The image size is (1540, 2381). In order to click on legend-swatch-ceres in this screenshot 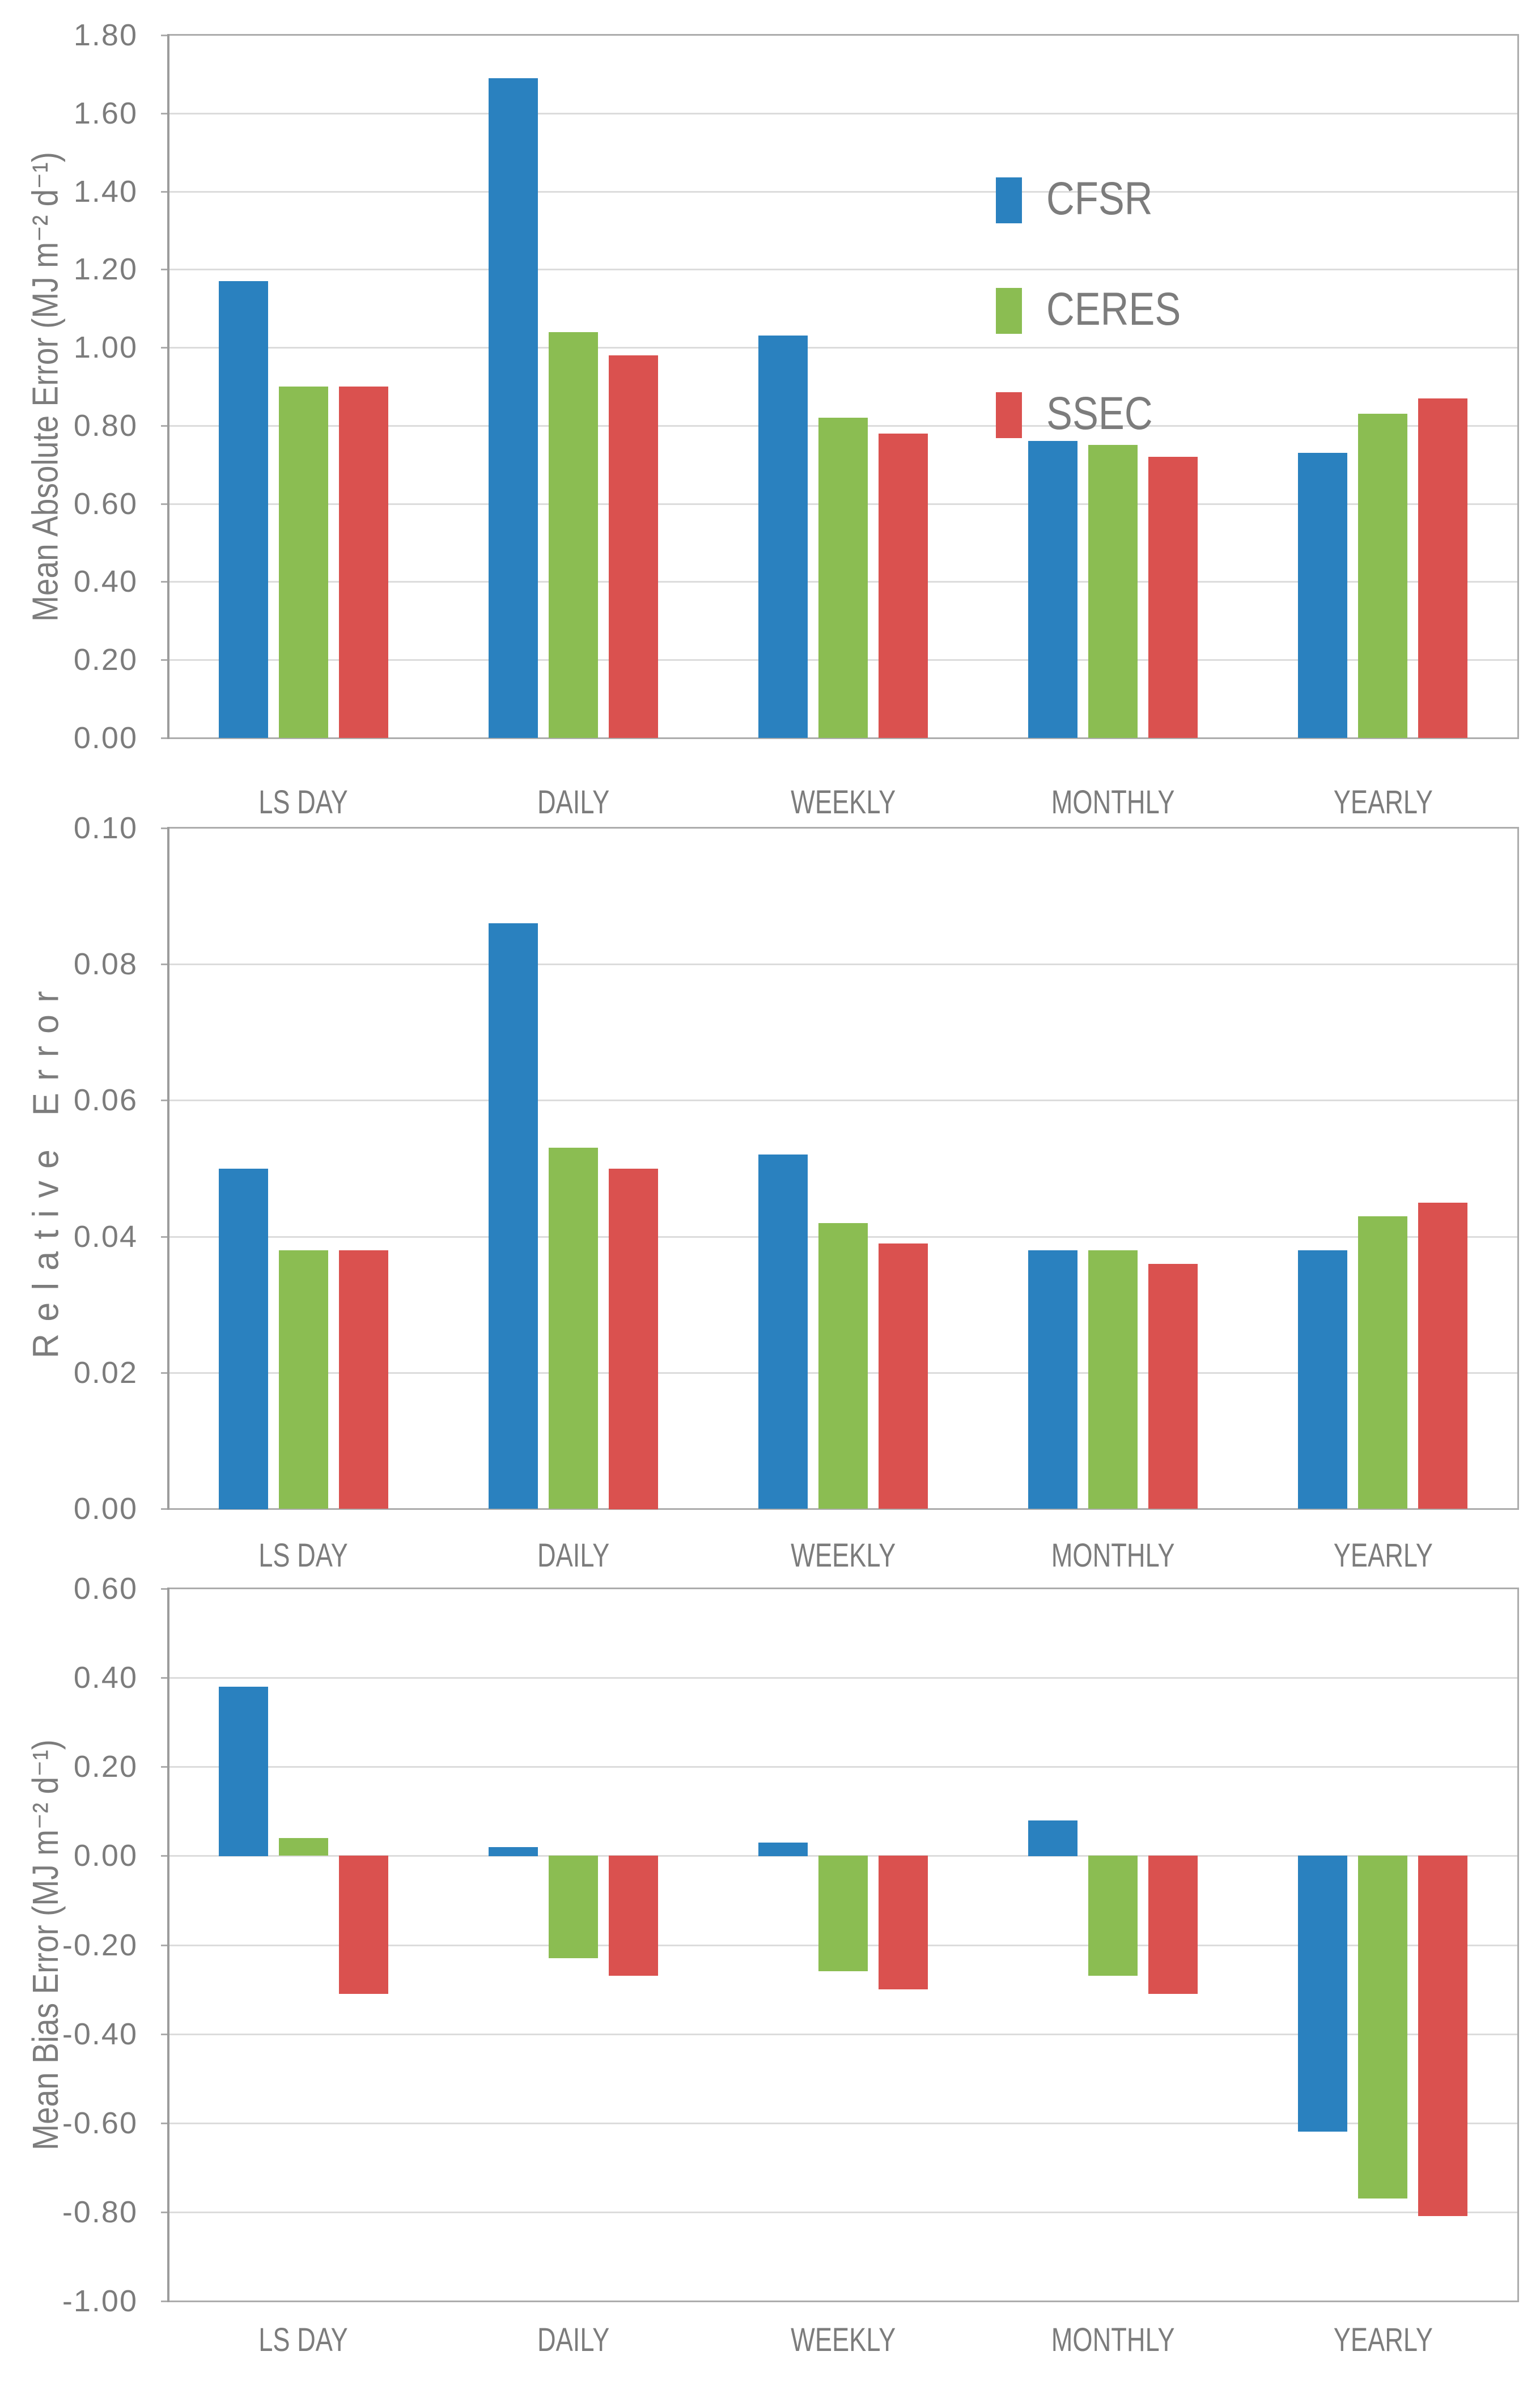, I will do `click(1009, 311)`.